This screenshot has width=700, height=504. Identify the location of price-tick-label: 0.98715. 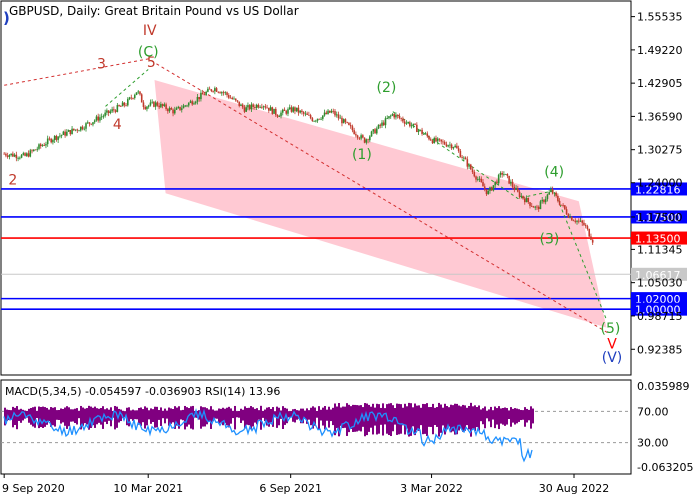
(660, 316).